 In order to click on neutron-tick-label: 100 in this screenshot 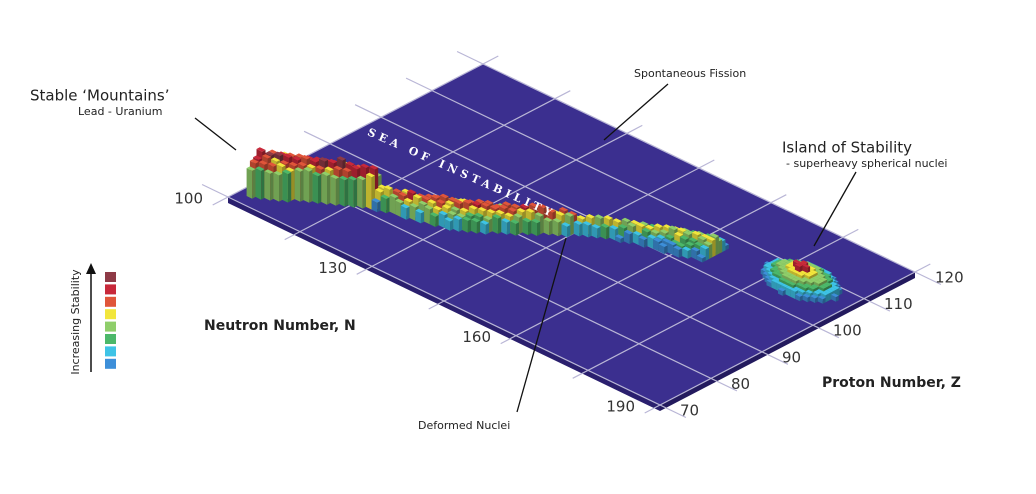, I will do `click(188, 199)`.